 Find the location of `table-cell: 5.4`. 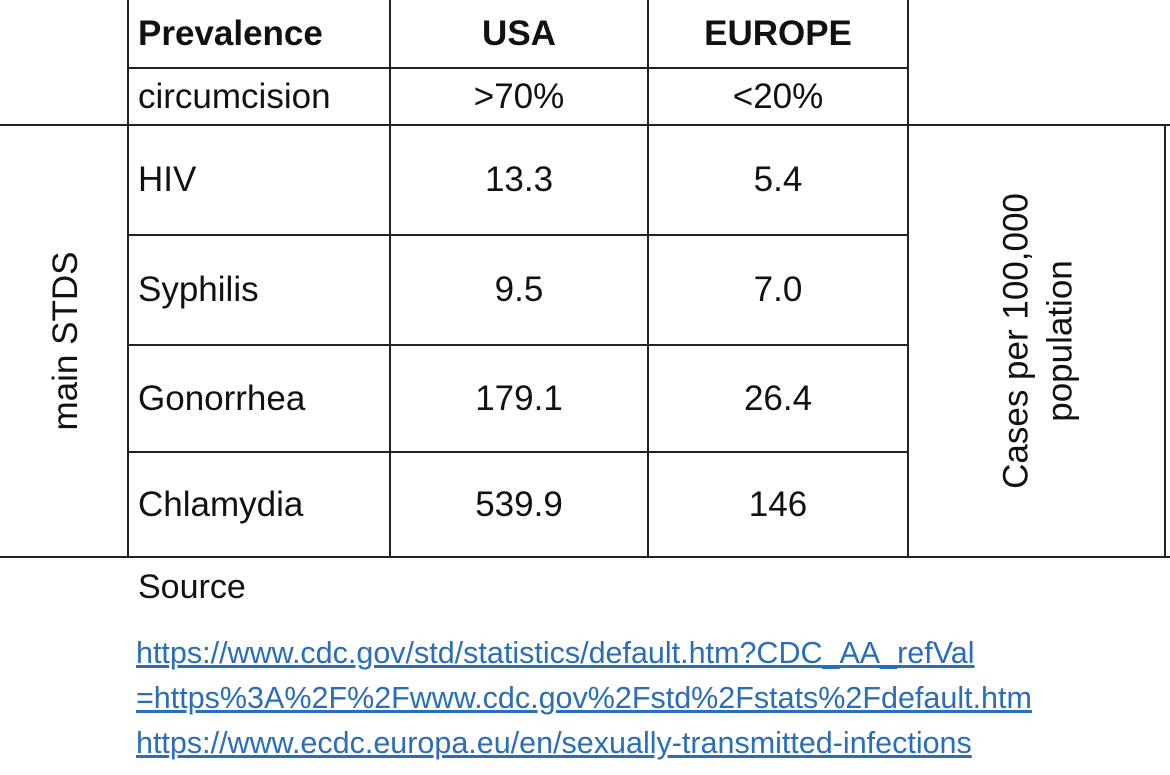

table-cell: 5.4 is located at coordinates (778, 179).